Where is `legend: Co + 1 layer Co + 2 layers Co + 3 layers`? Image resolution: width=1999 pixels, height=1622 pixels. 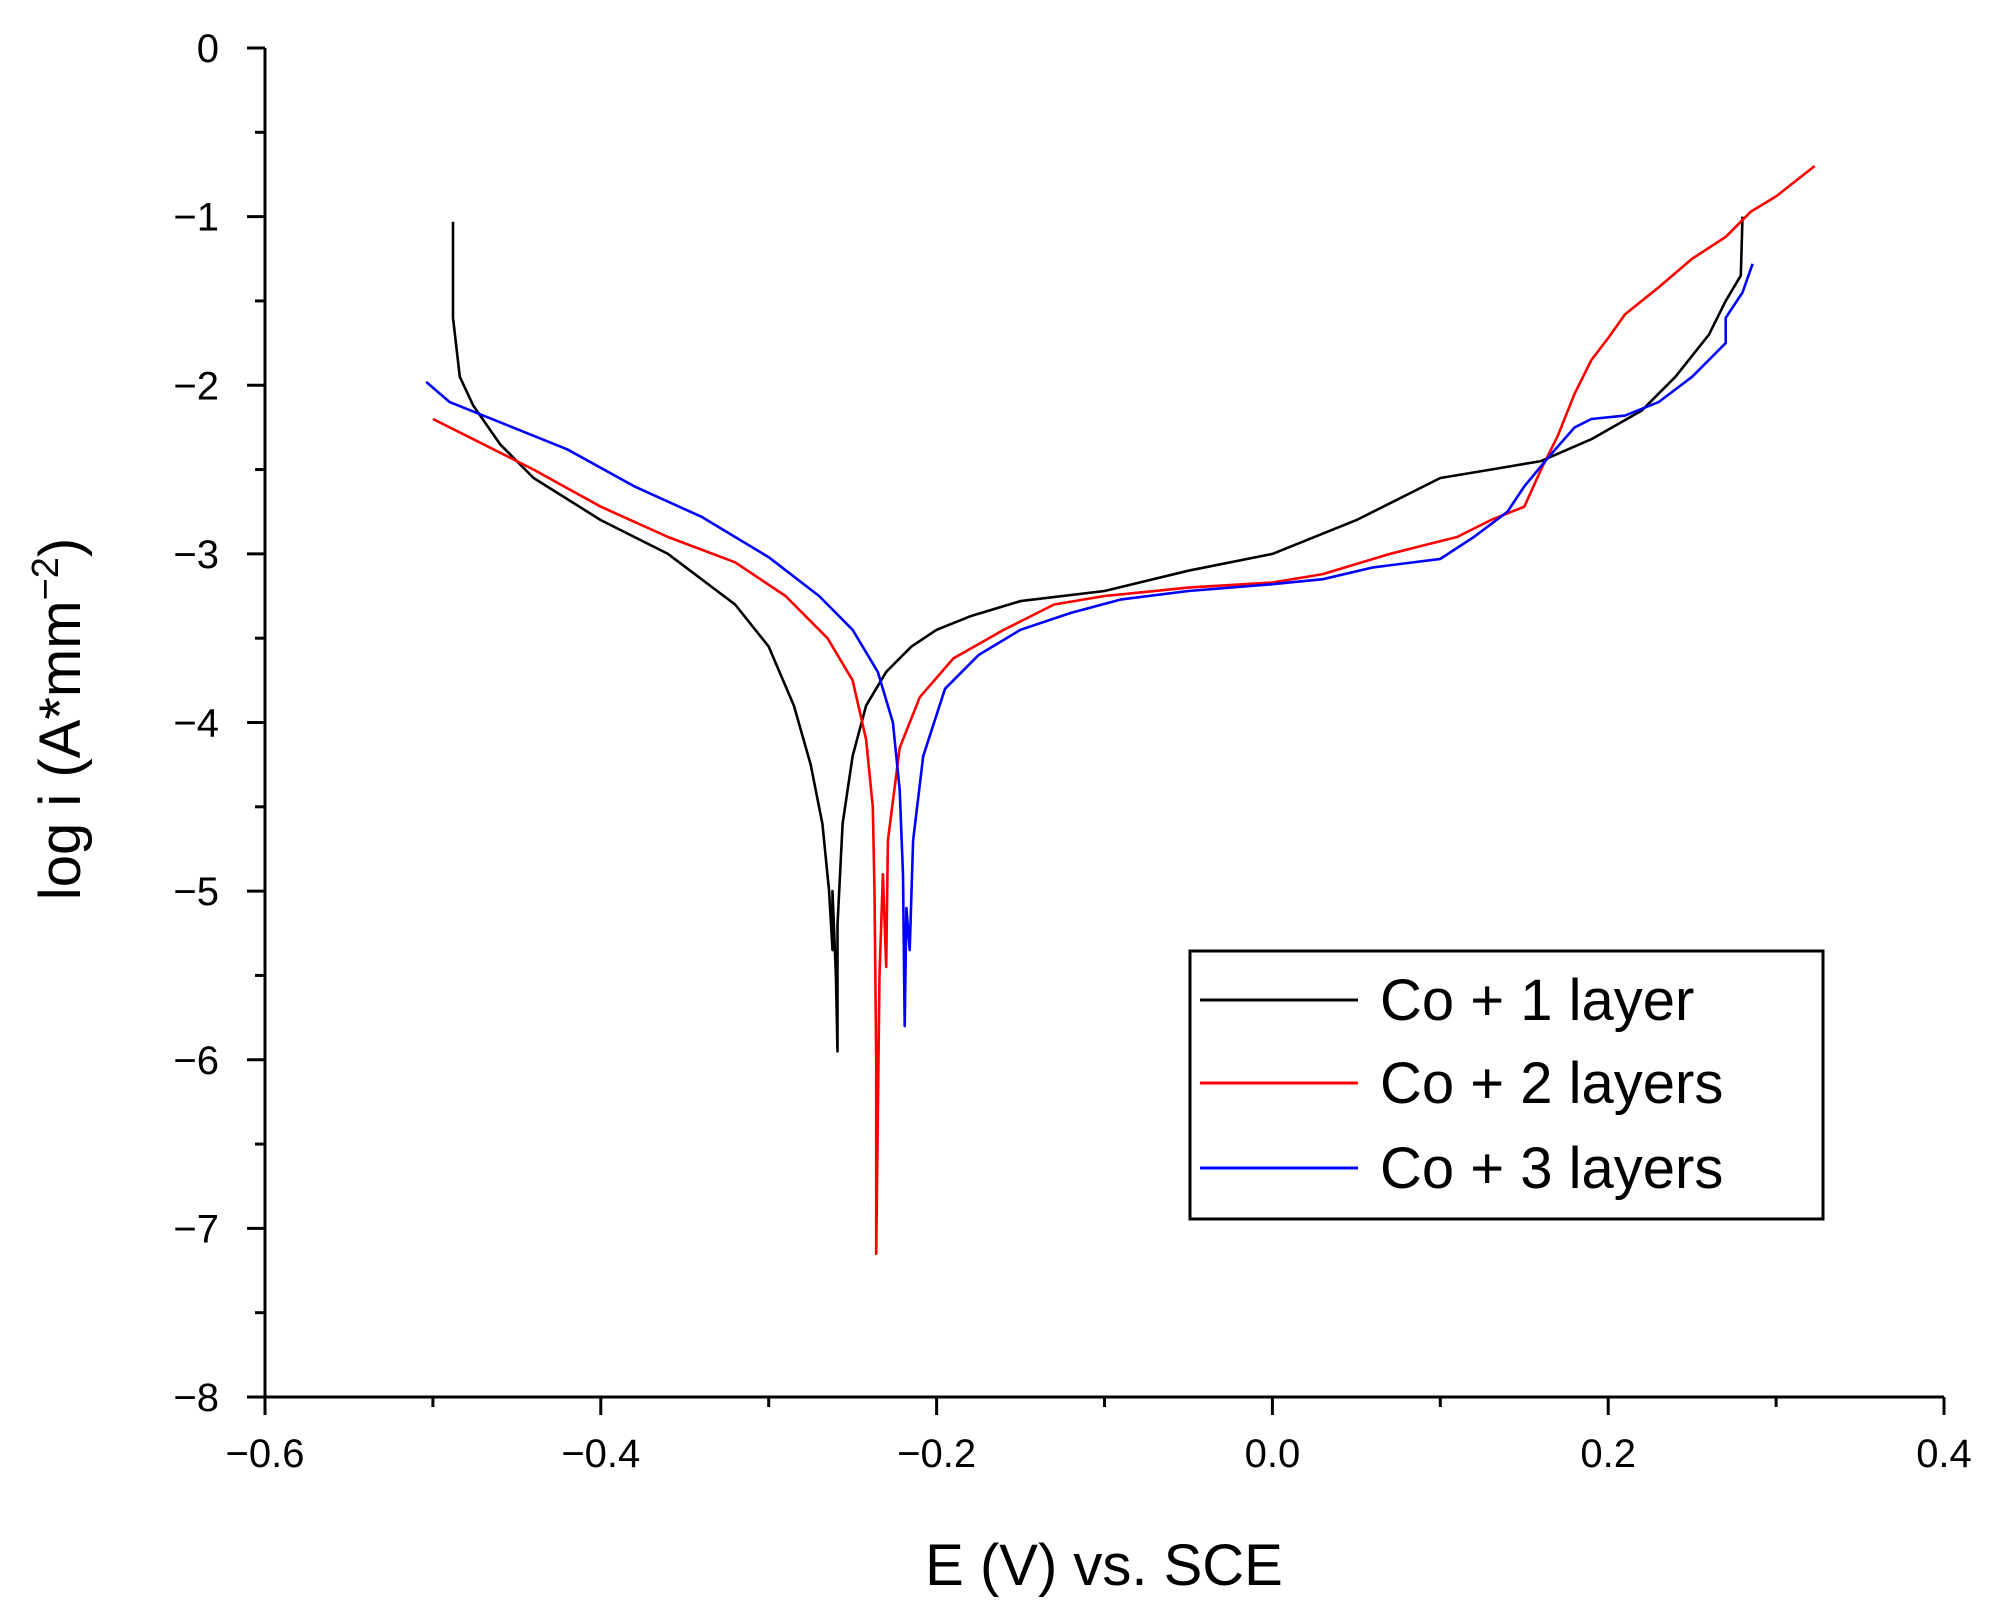 legend: Co + 1 layer Co + 2 layers Co + 3 layers is located at coordinates (1506, 1085).